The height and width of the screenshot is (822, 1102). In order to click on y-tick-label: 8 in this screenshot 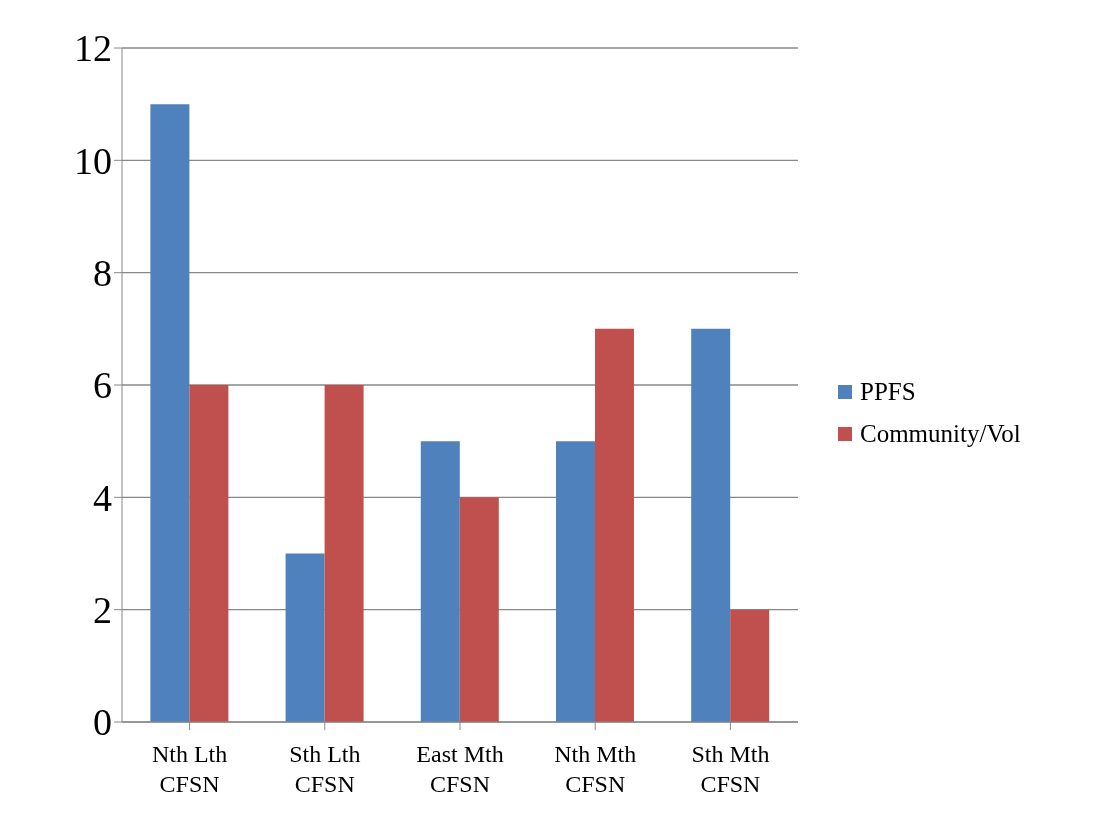, I will do `click(102, 273)`.